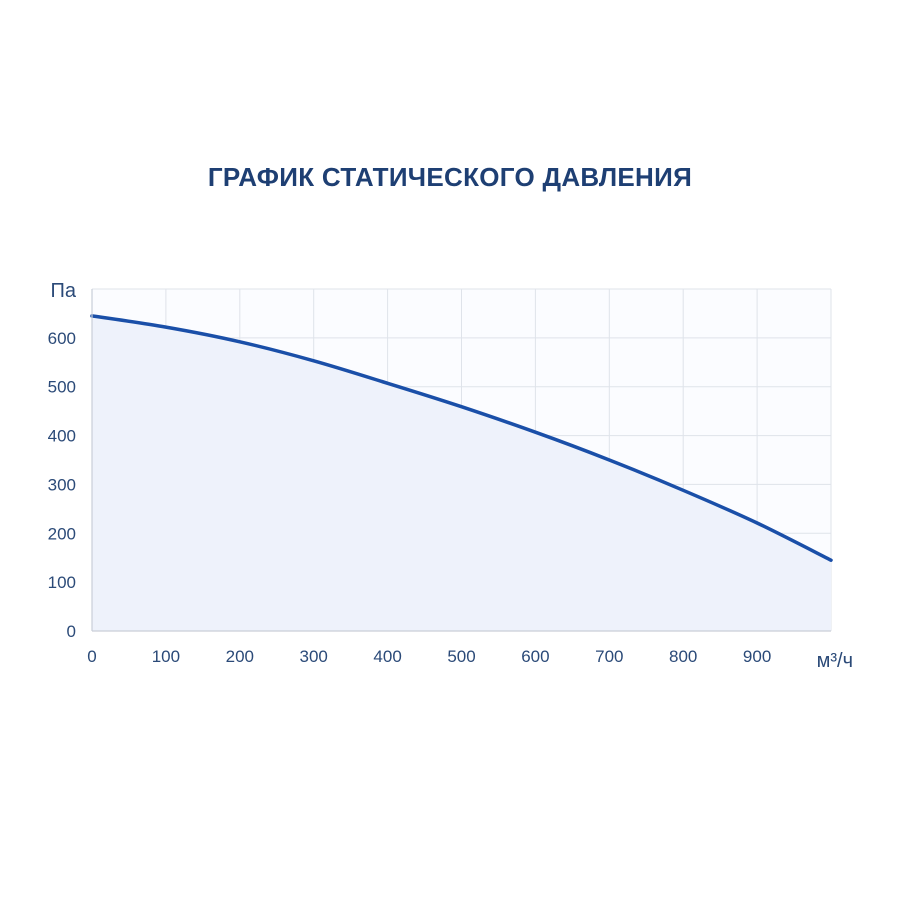  Describe the element at coordinates (757, 656) in the screenshot. I see `x-tick-label: 900` at that location.